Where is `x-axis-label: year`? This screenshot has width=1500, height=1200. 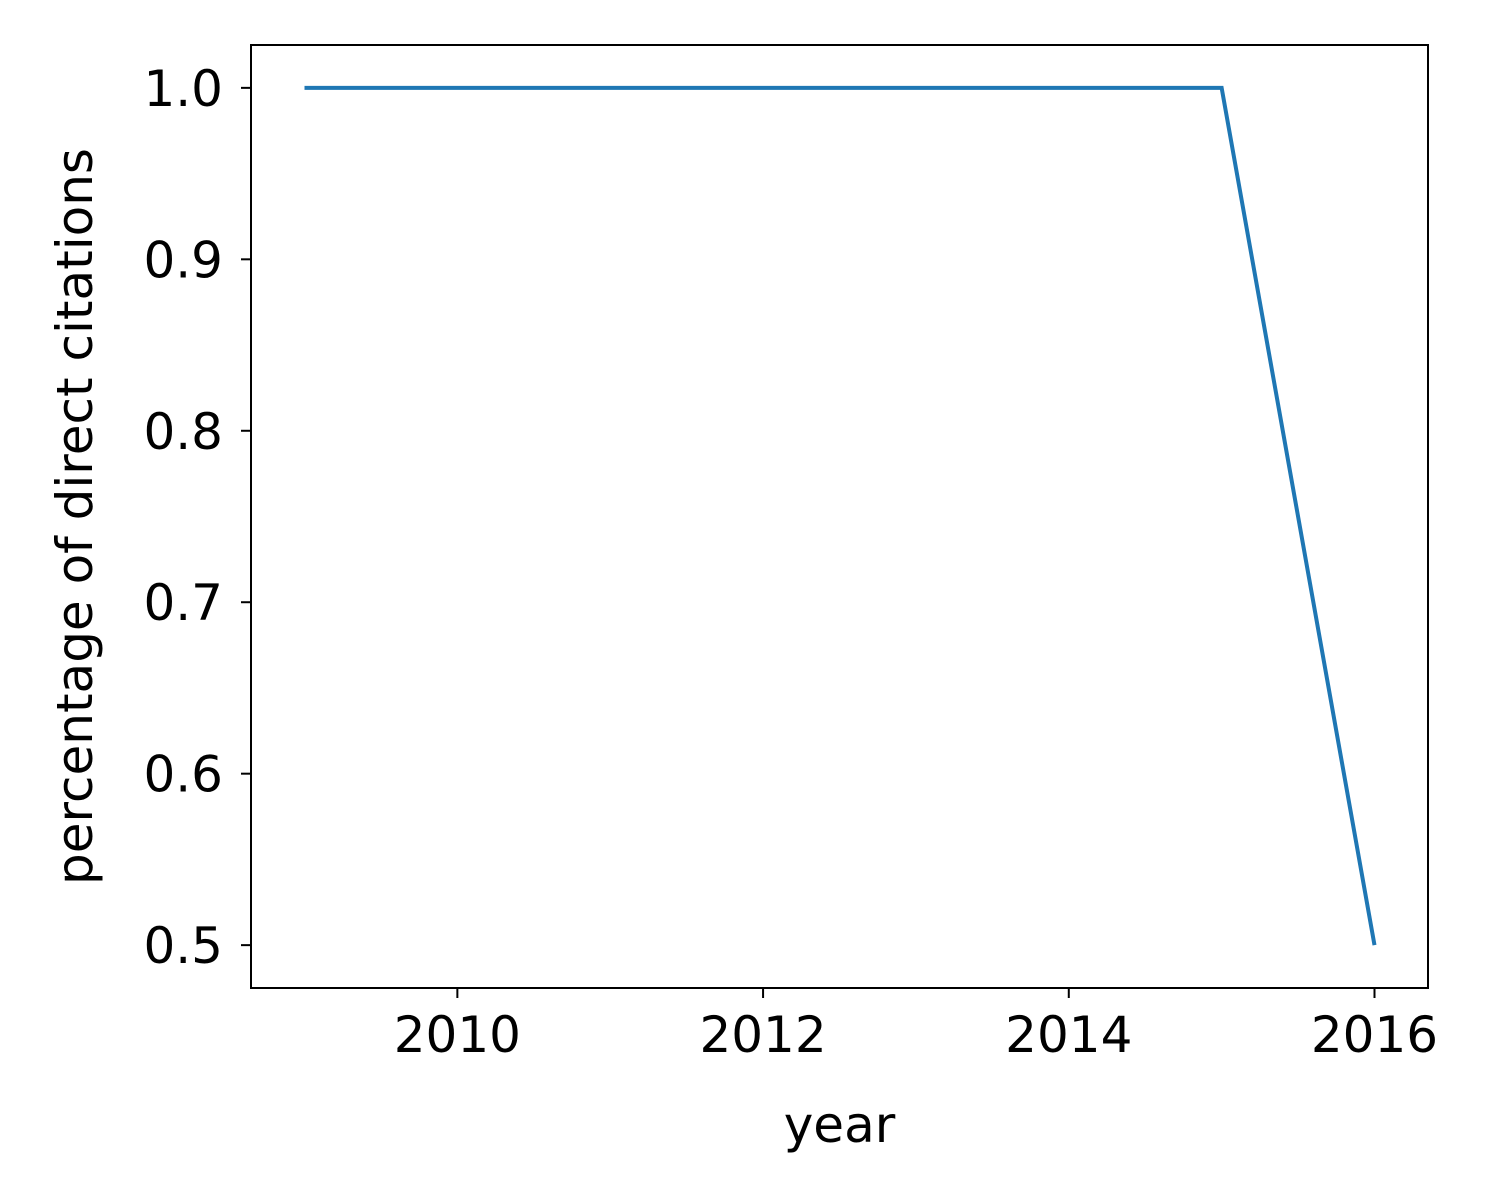 x-axis-label: year is located at coordinates (840, 1125).